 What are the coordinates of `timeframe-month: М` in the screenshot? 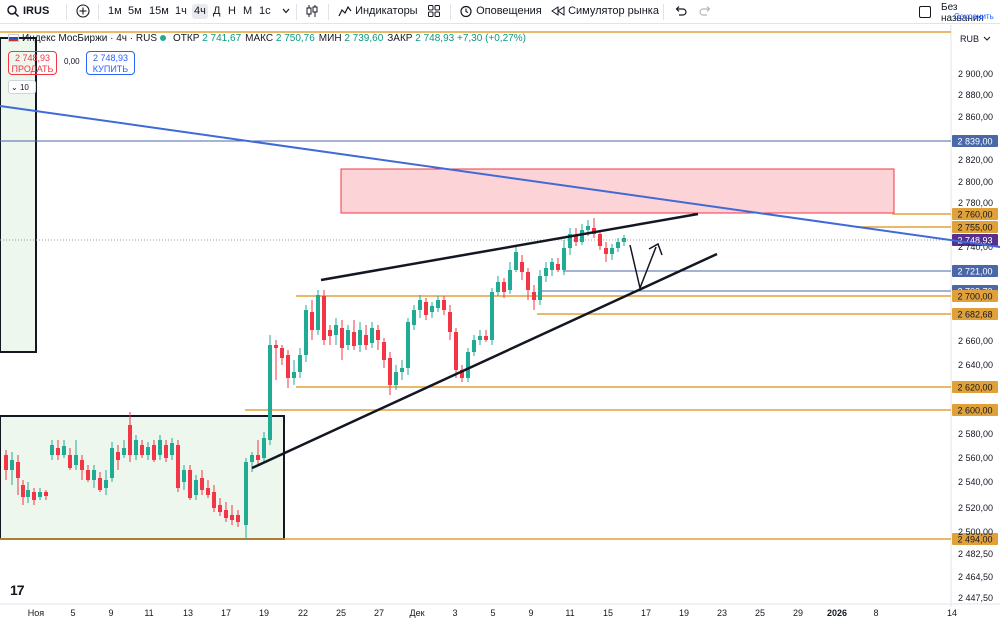 It's located at (248, 11).